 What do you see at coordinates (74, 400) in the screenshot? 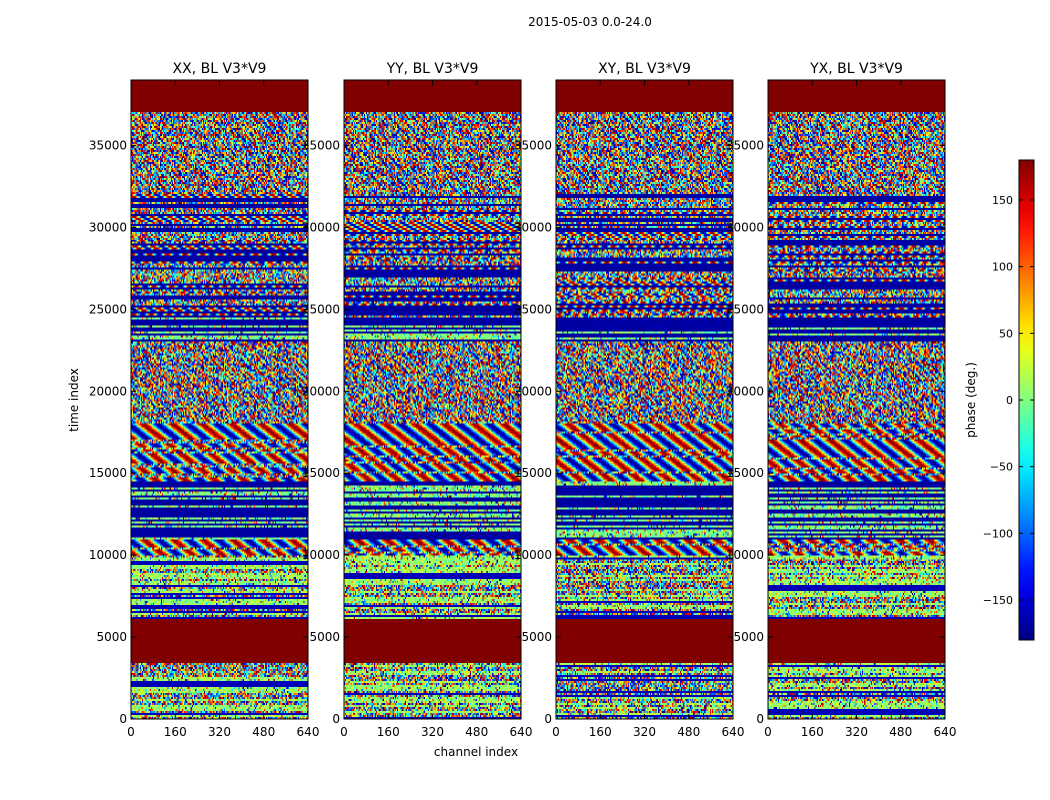
I see `y-axis-label: time index` at bounding box center [74, 400].